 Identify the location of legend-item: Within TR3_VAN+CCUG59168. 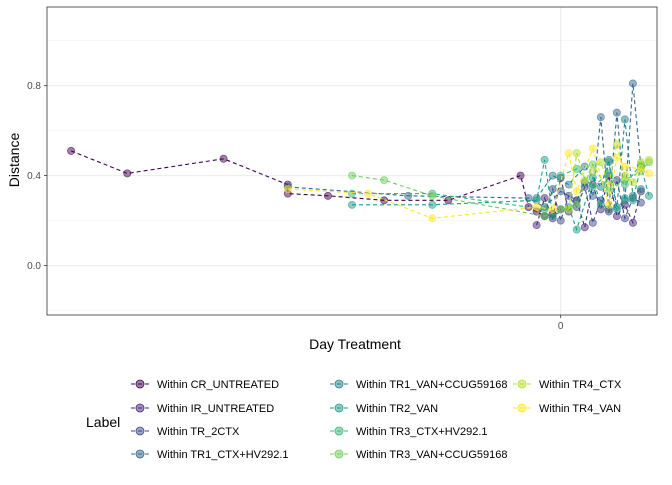
(419, 455).